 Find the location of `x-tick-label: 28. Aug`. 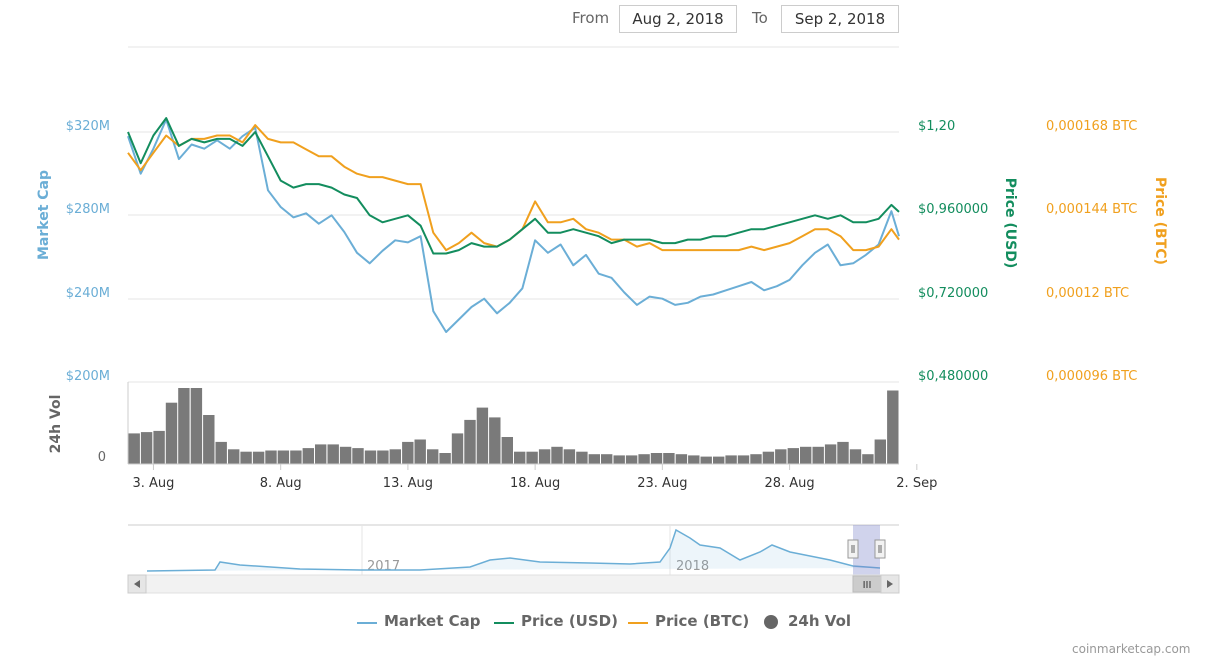

x-tick-label: 28. Aug is located at coordinates (789, 483).